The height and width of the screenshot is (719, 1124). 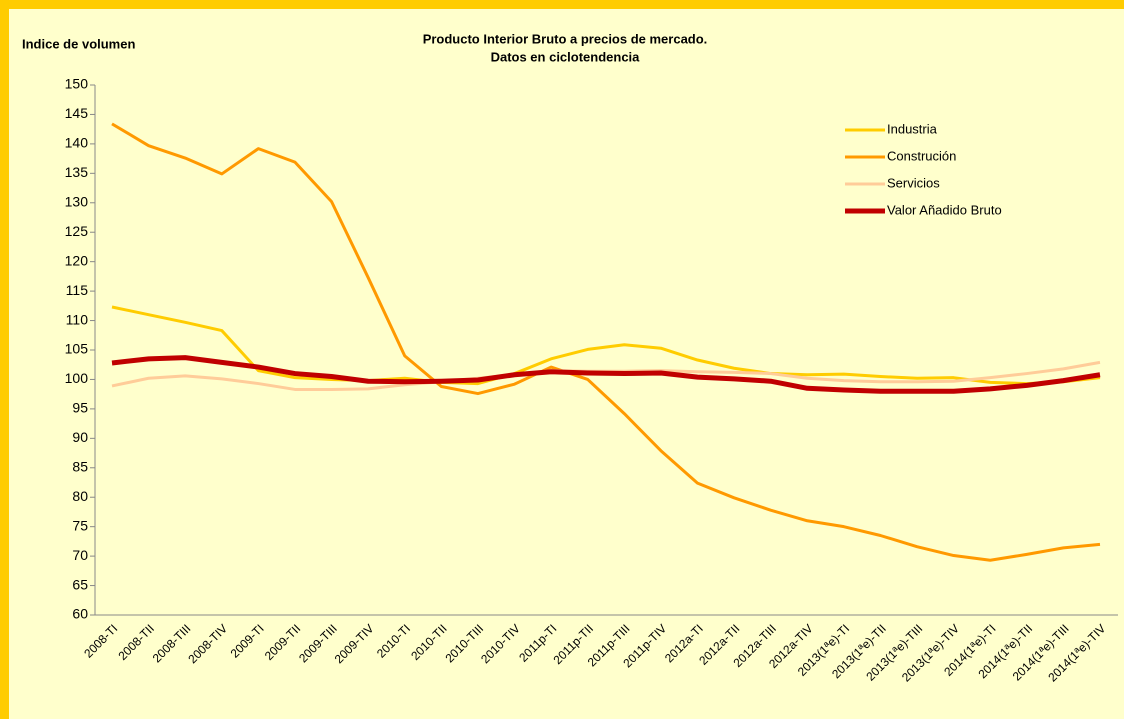 What do you see at coordinates (566, 56) in the screenshot?
I see `chart-subtitle: Datos en ciclotendencia` at bounding box center [566, 56].